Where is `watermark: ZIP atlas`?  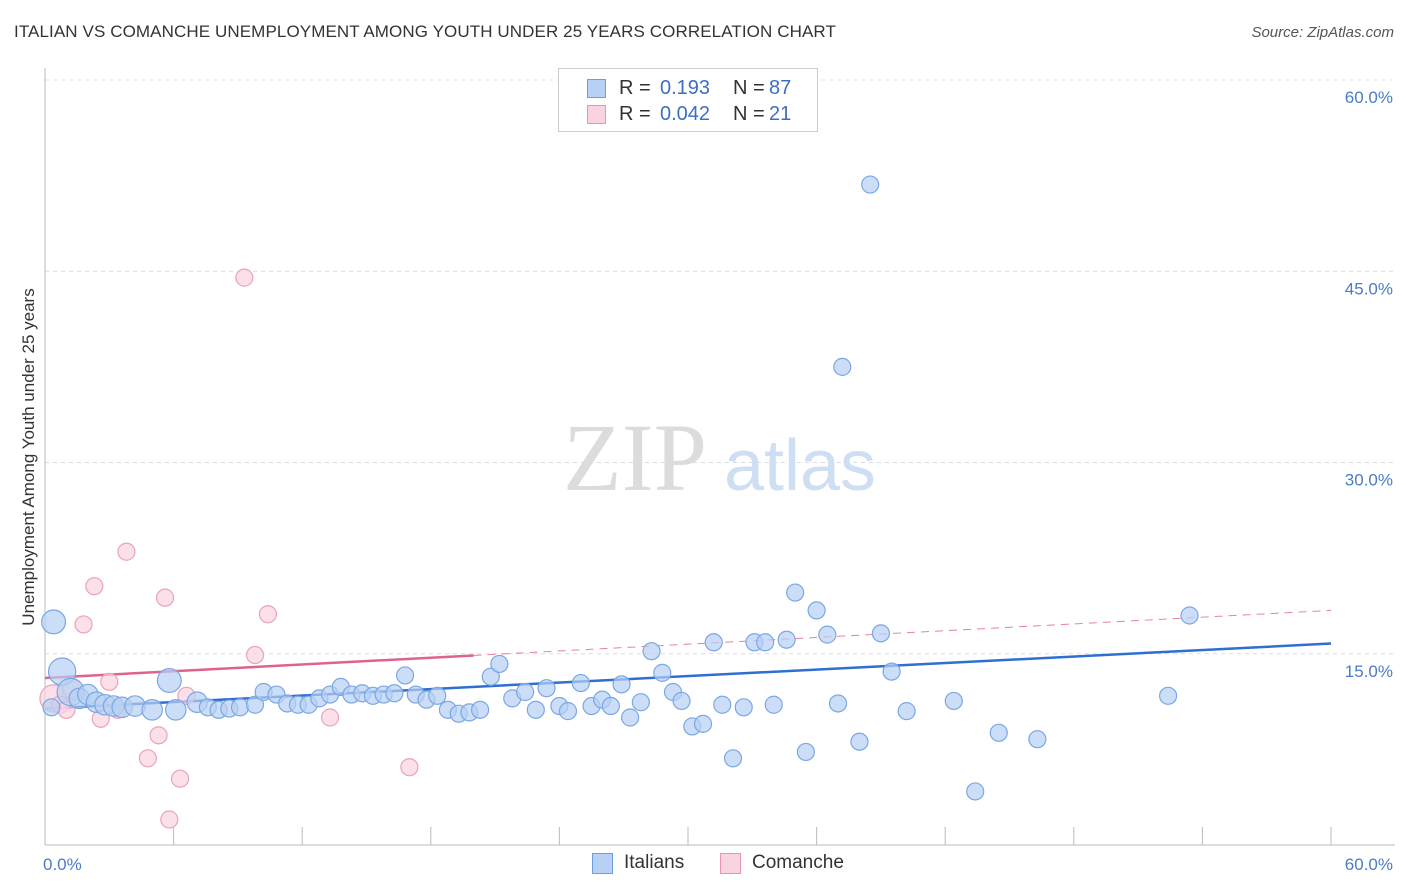 watermark: ZIP atlas is located at coordinates (719, 457).